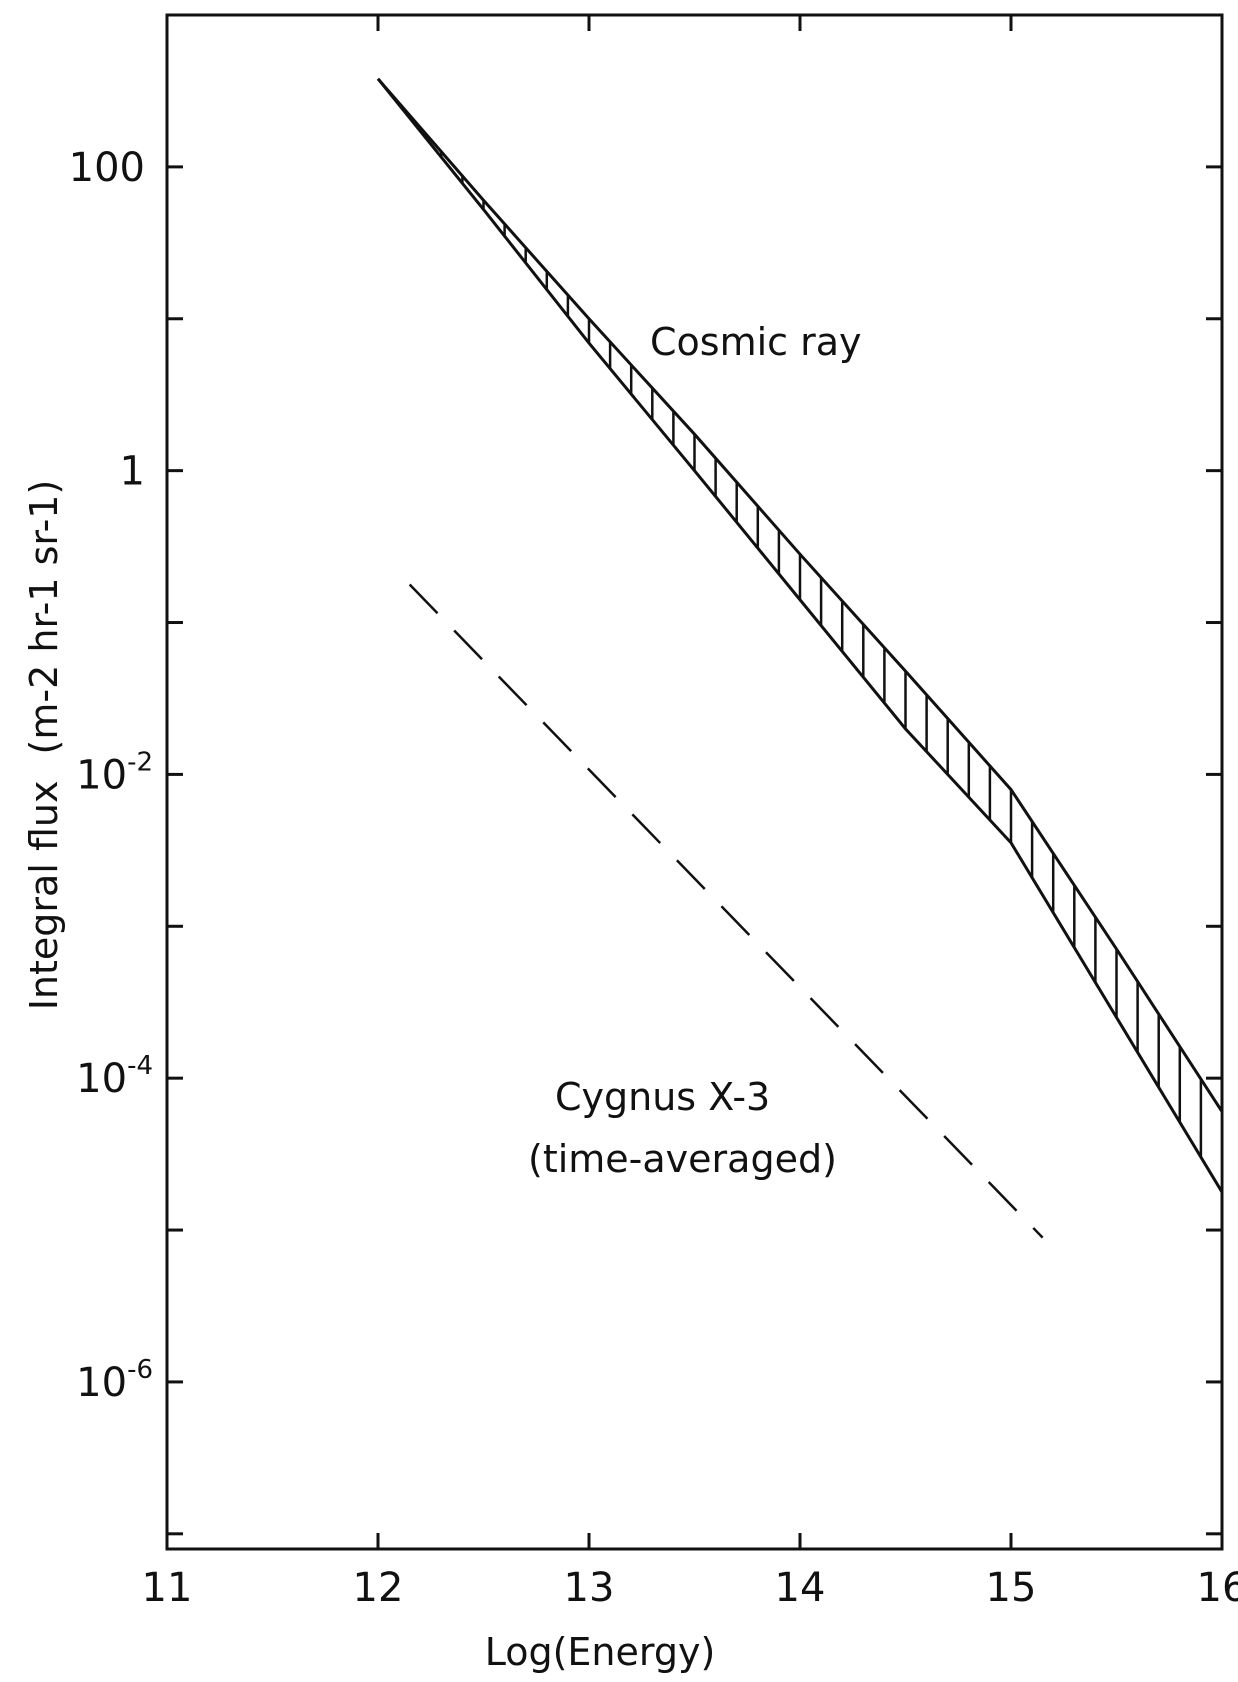  Describe the element at coordinates (114, 1076) in the screenshot. I see `y-tick-label: 10⁻⁴` at that location.